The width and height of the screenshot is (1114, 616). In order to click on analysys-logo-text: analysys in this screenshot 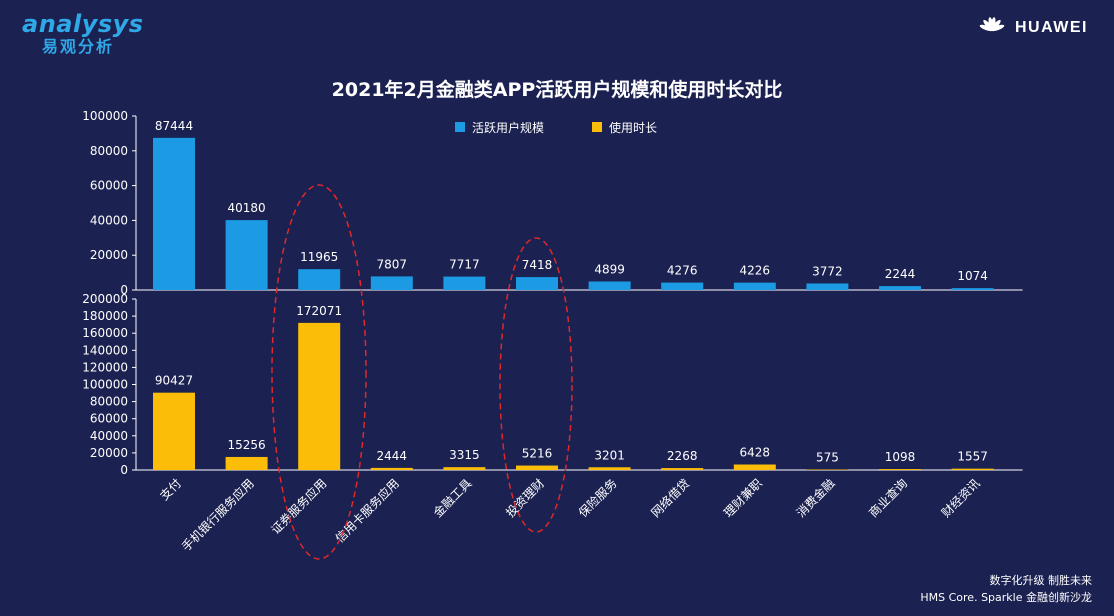, I will do `click(83, 24)`.